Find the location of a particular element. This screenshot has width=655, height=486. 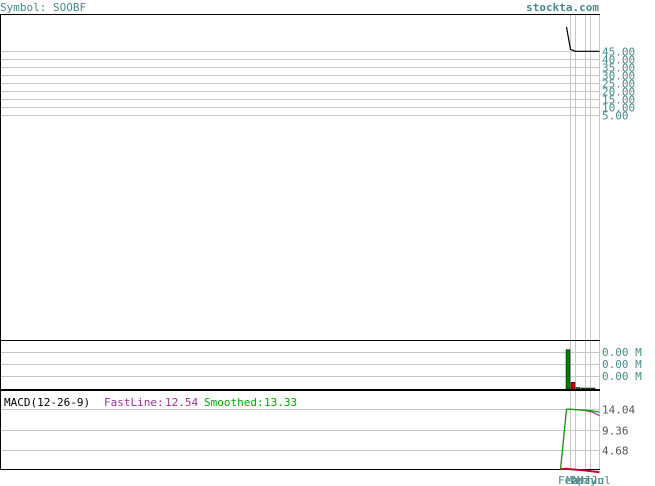

smoothed-line is located at coordinates (579, 439).